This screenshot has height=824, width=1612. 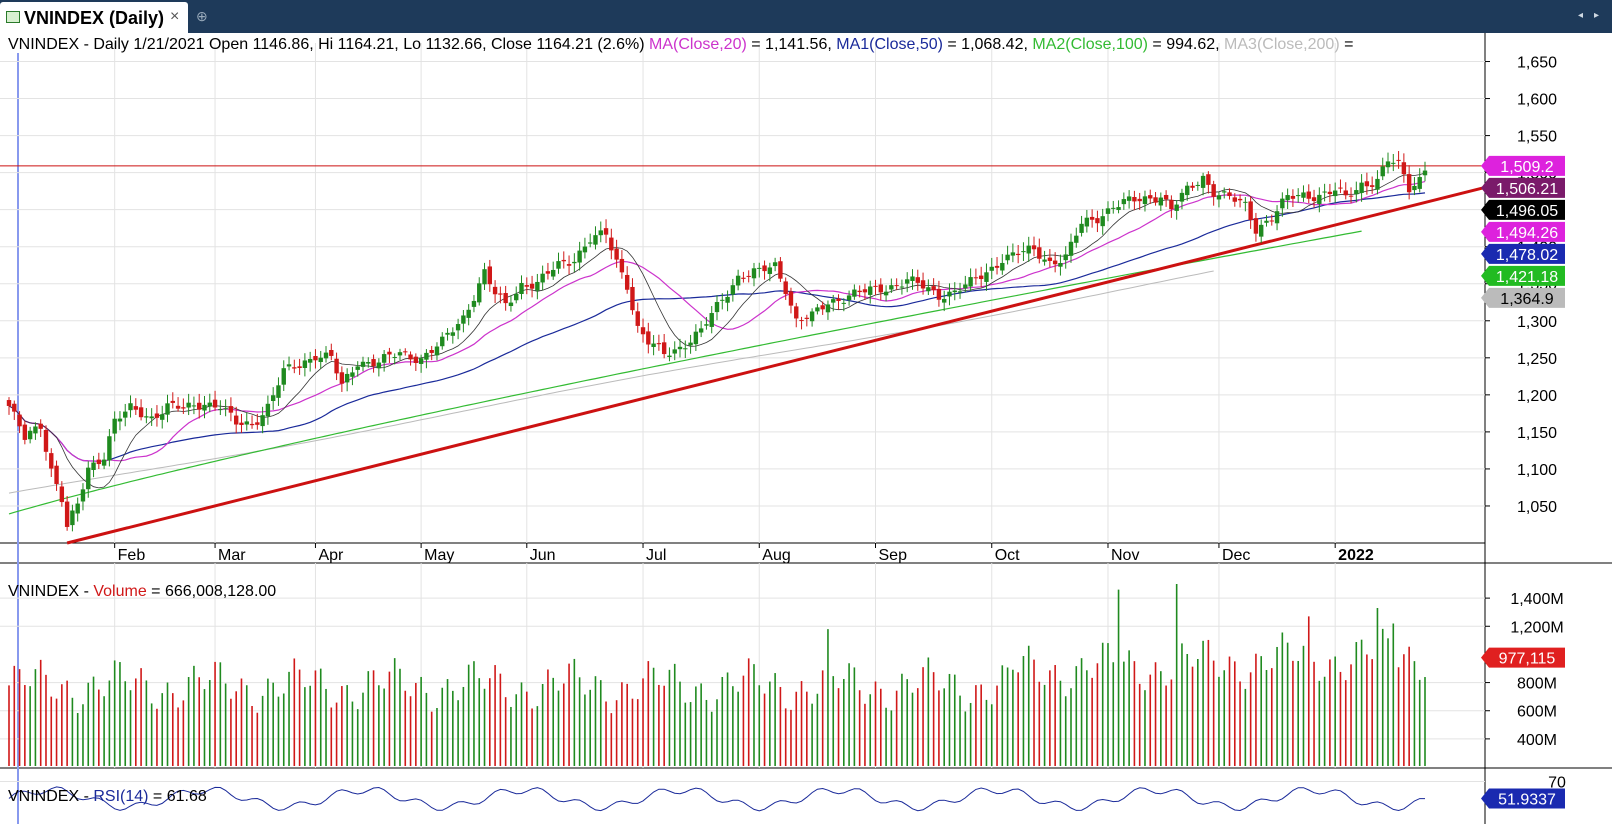 What do you see at coordinates (1349, 44) in the screenshot?
I see `ma200-value: =` at bounding box center [1349, 44].